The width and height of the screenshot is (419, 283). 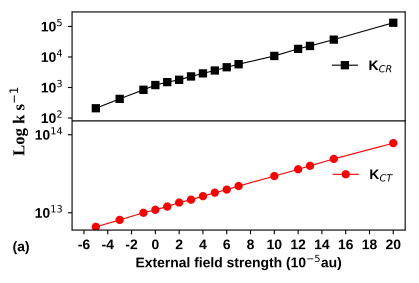 I want to click on x-tick-label: -4, so click(x=108, y=245).